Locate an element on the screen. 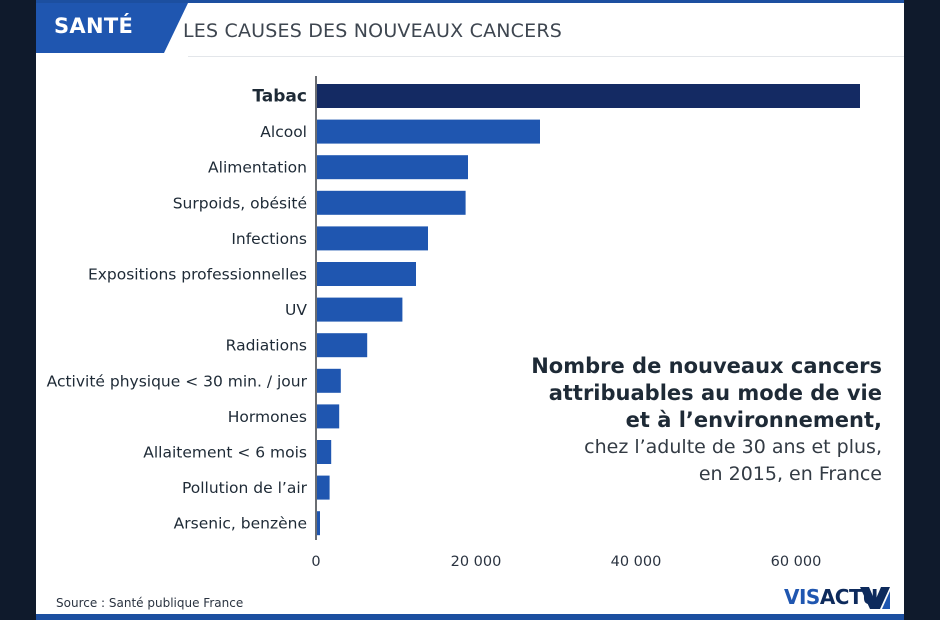  category-label-tabac: Tabac is located at coordinates (279, 97).